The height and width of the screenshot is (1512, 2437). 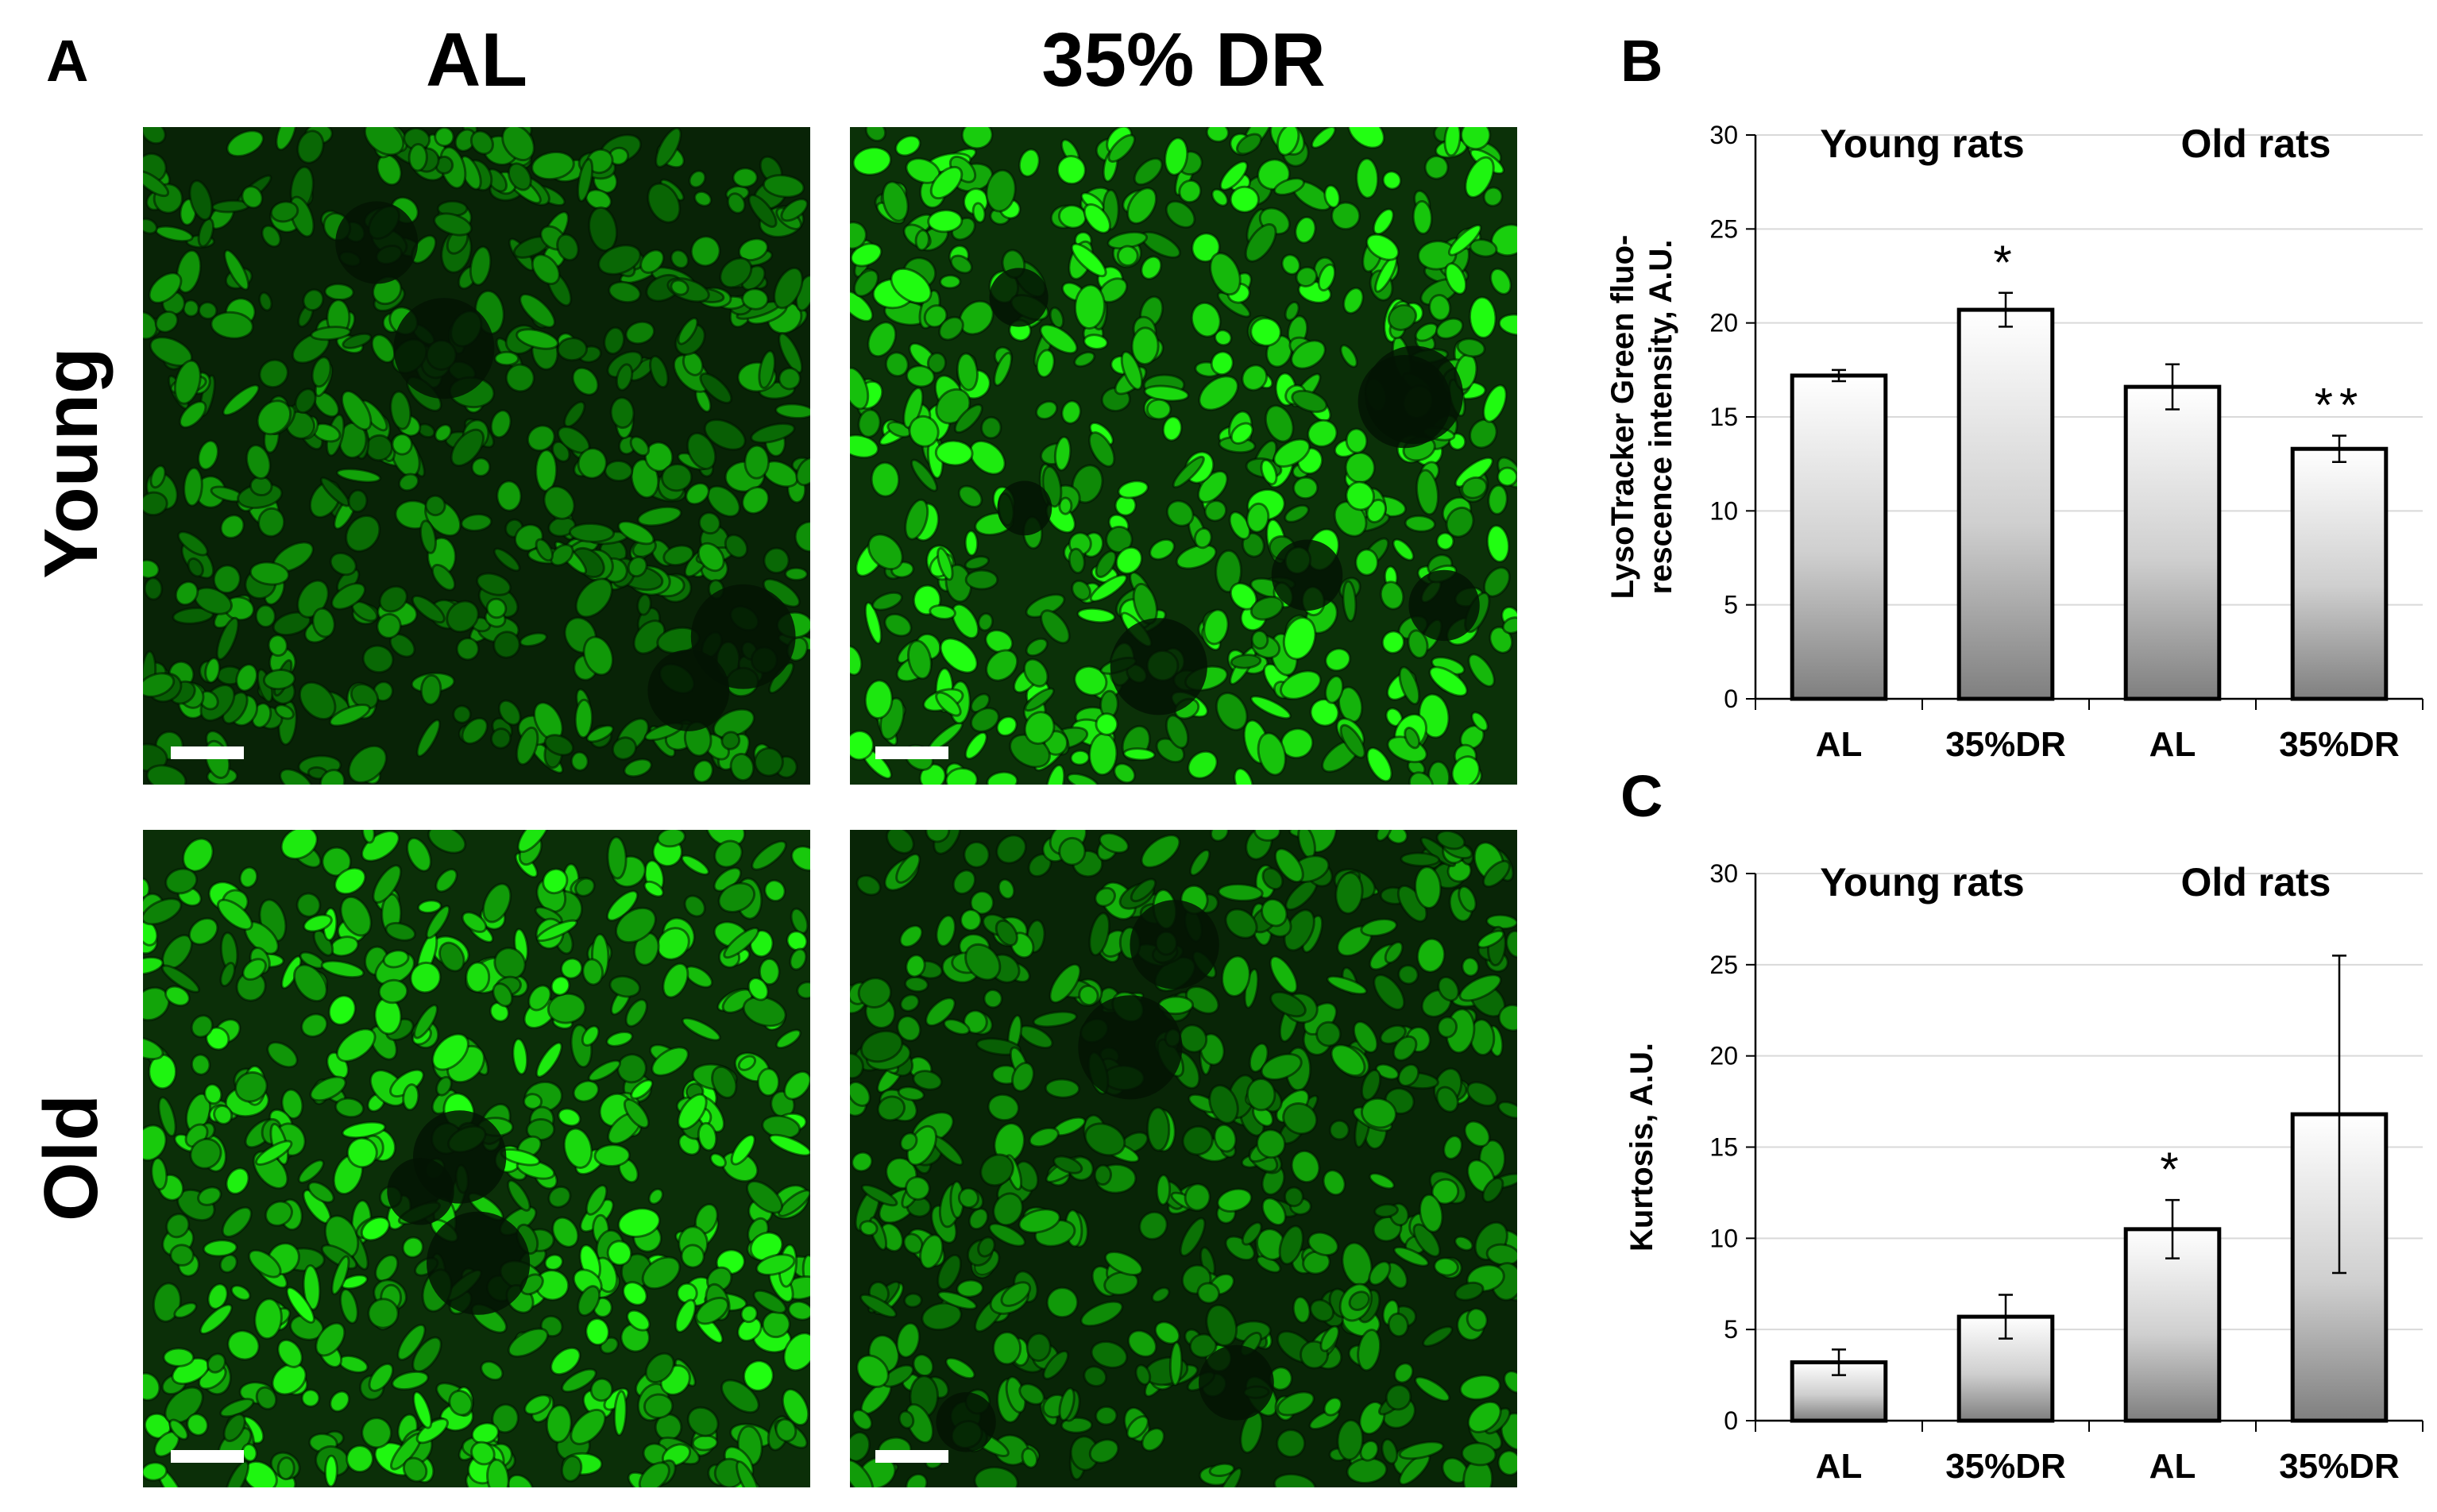 What do you see at coordinates (1731, 699) in the screenshot?
I see `chart-b-ytick-label: 0` at bounding box center [1731, 699].